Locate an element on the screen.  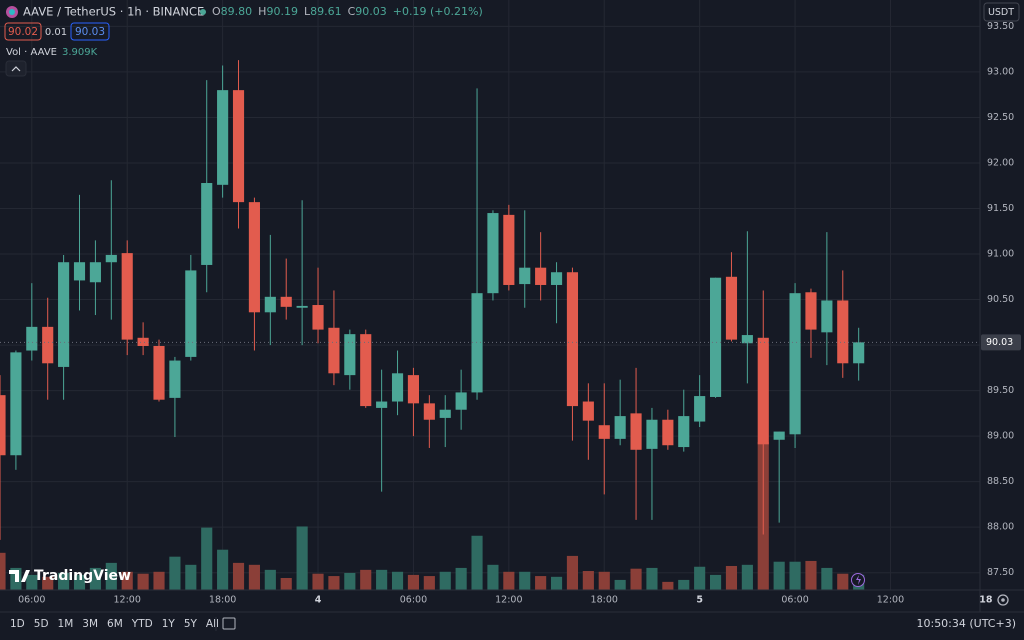
date-range-icon is located at coordinates (229, 623).